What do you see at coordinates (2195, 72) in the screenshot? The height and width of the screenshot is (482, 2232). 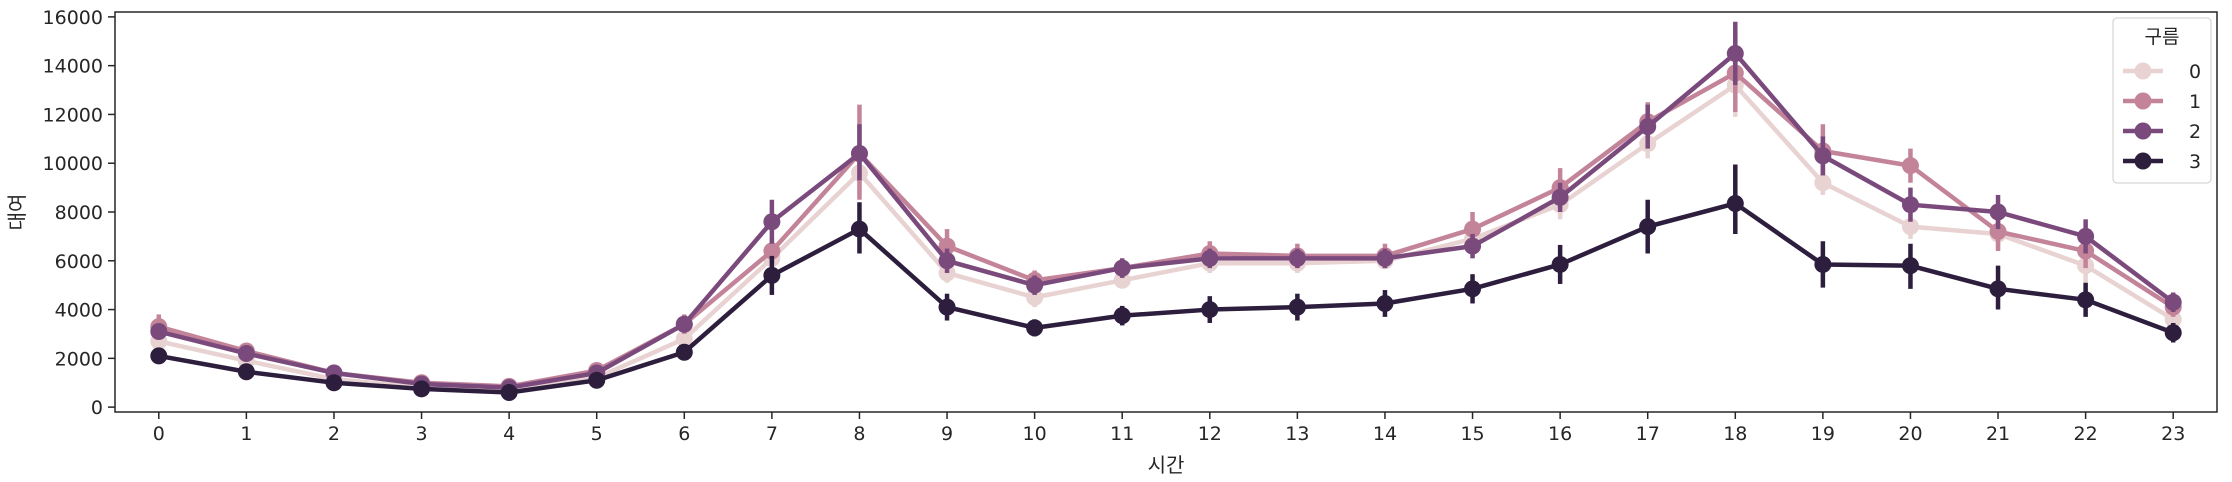 I see `legend-label: 0` at bounding box center [2195, 72].